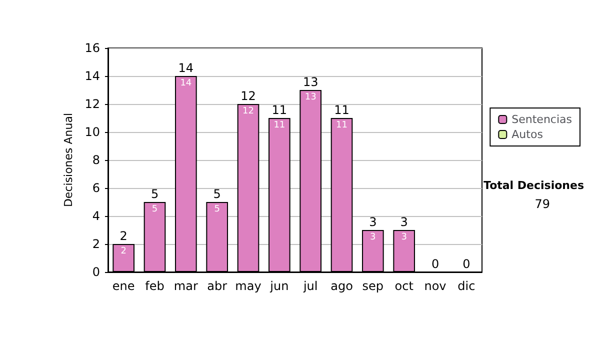 The image size is (600, 340). What do you see at coordinates (404, 286) in the screenshot?
I see `x-tick-label: oct` at bounding box center [404, 286].